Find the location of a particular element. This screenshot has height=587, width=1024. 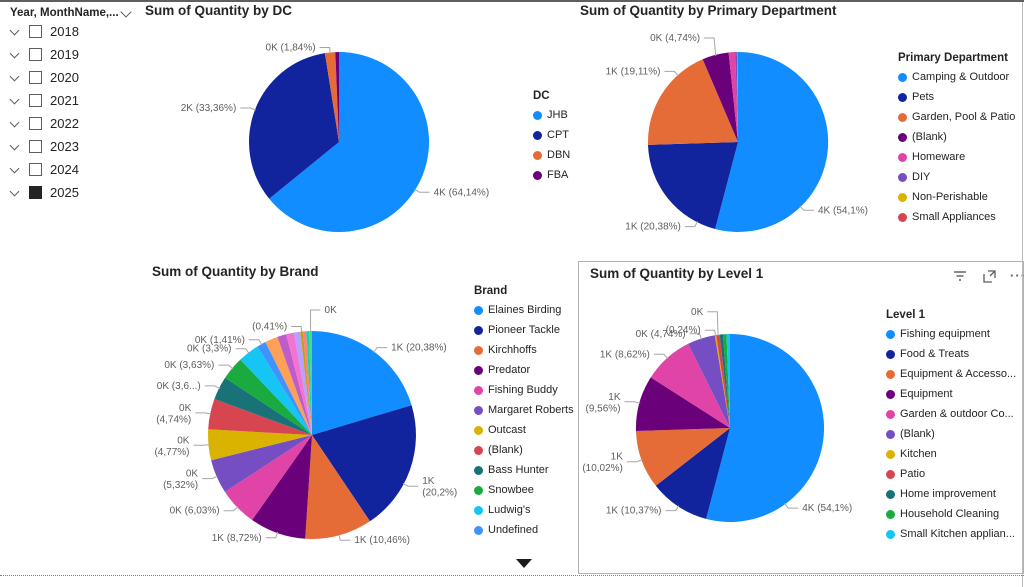

pie-slice-fishing-equipment is located at coordinates (765, 428).